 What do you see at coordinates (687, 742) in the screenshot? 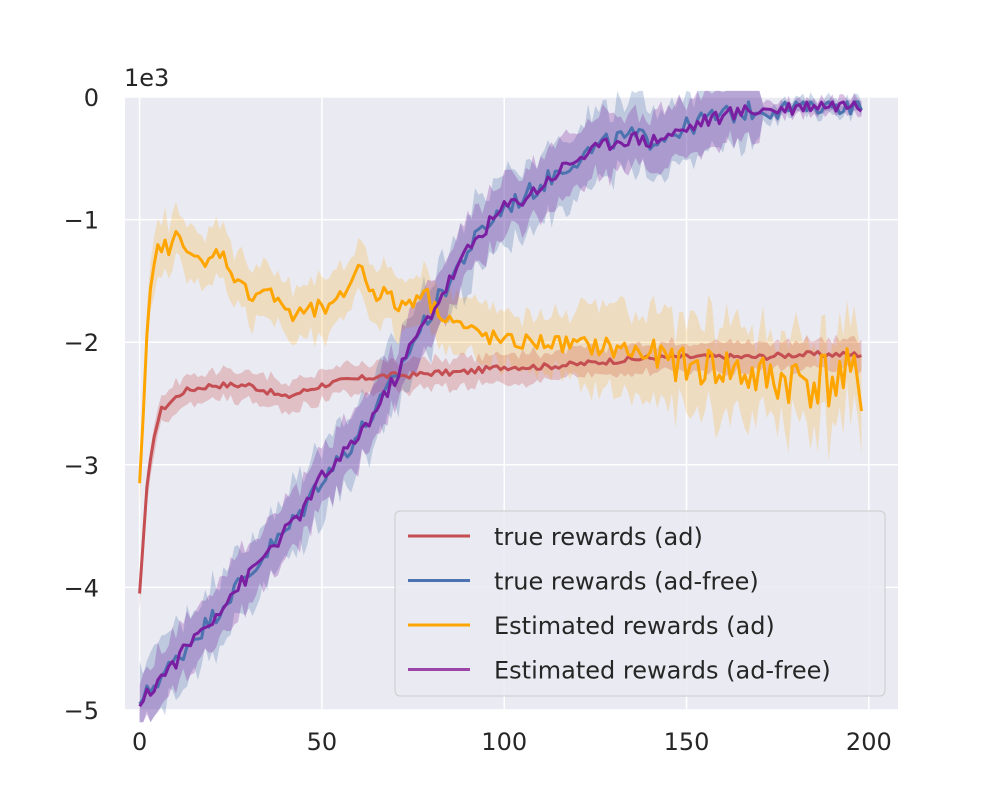
I see `x-tick-label: 150` at bounding box center [687, 742].